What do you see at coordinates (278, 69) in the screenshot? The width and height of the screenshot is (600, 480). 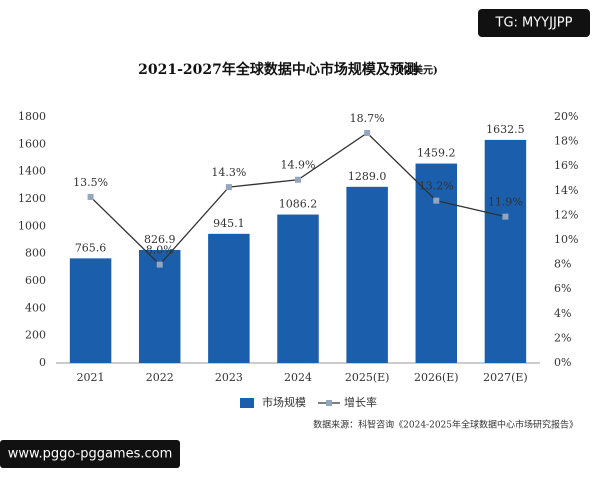 I see `chart-title: 2021-2027年全球数据中心市场规模及预测` at bounding box center [278, 69].